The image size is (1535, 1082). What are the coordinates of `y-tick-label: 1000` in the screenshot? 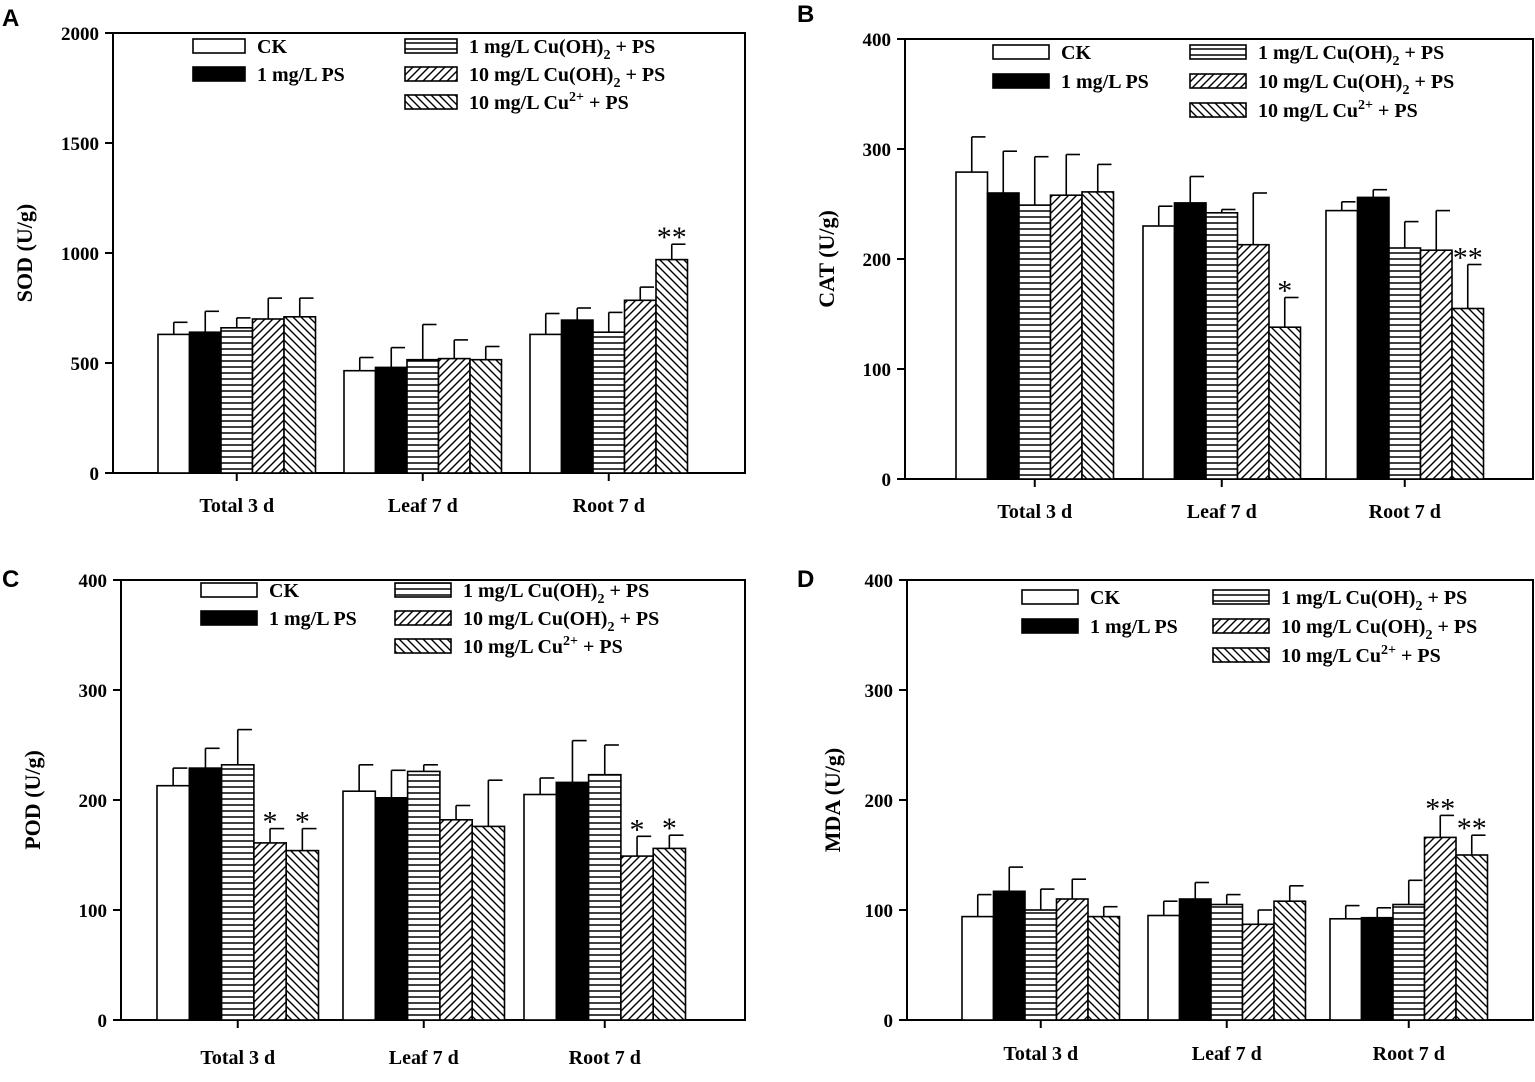 It's located at (80, 254).